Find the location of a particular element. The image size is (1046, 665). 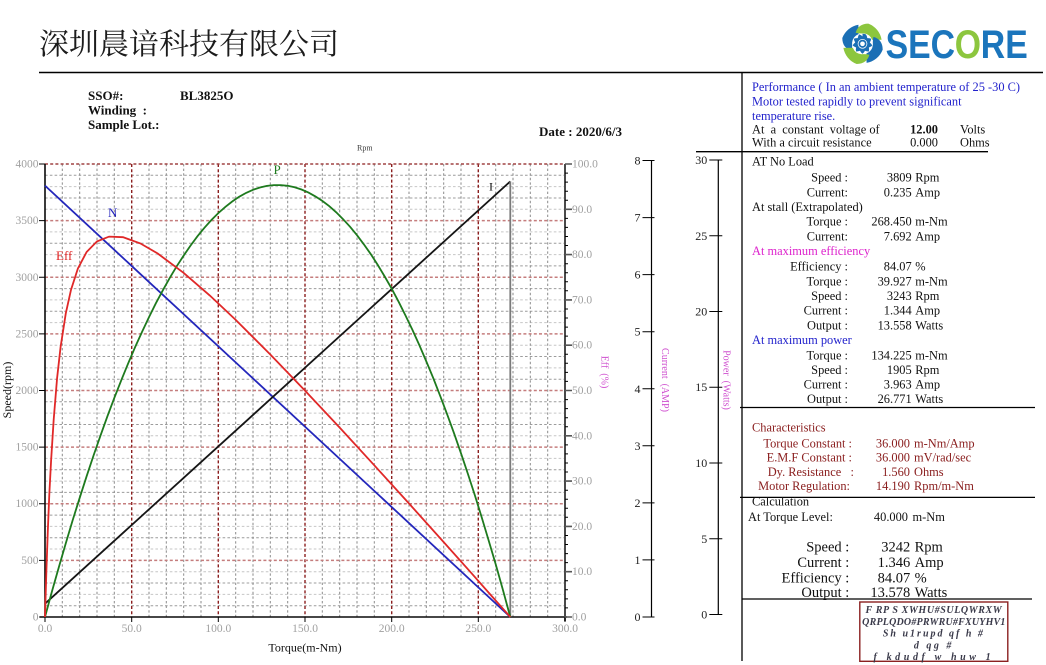

svg-text: 3000 is located at coordinates (27, 278).